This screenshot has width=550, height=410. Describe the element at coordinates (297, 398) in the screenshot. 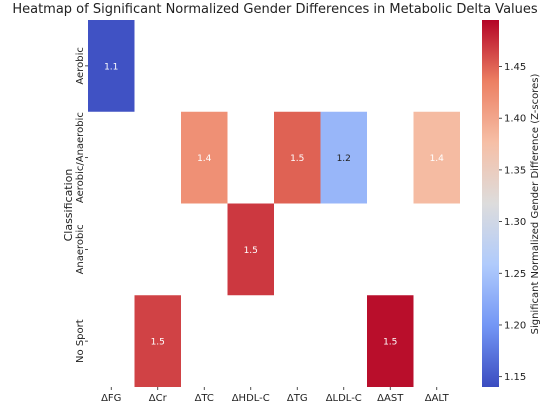

I see `x-tick-label: ΔTG` at that location.